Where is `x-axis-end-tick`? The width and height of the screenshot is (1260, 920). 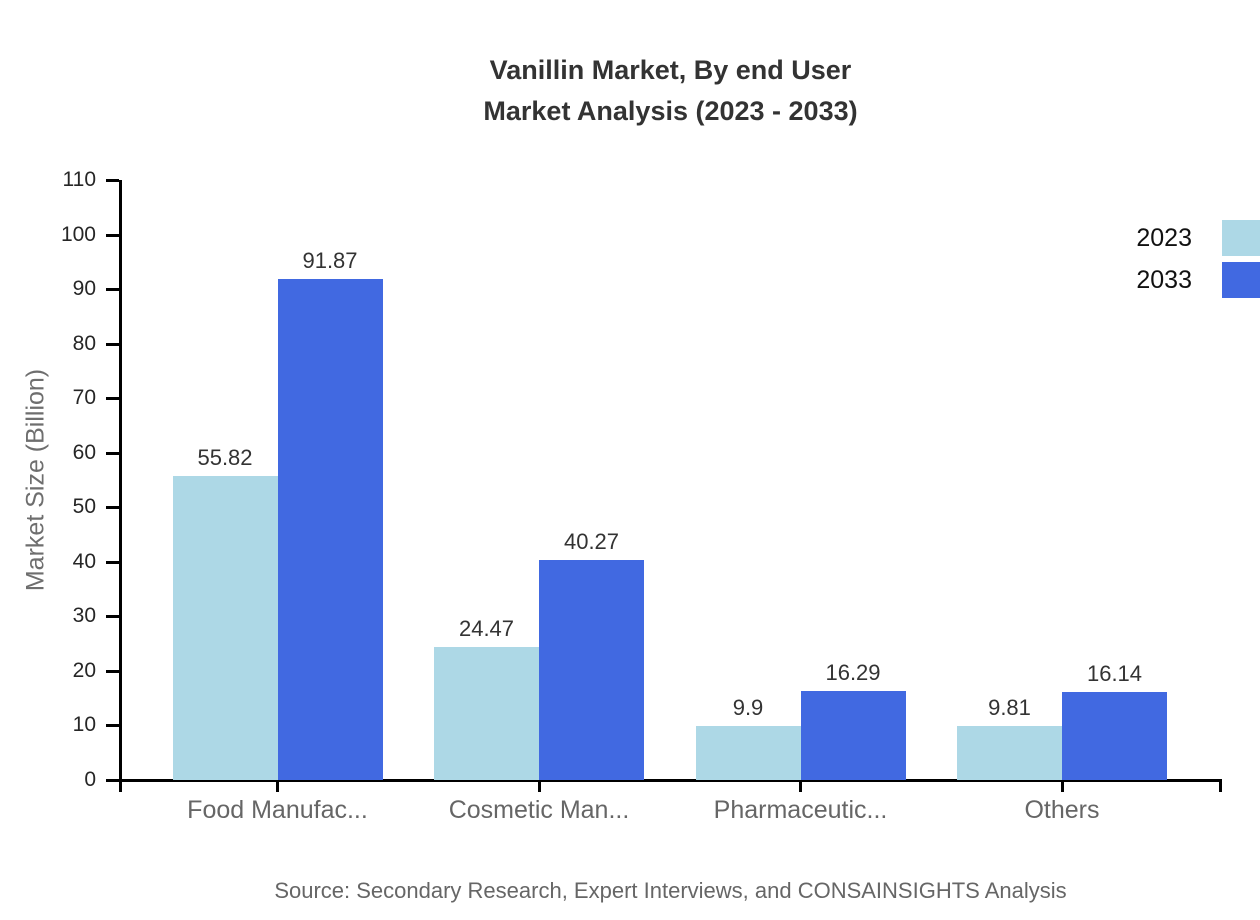
x-axis-end-tick is located at coordinates (1220, 786).